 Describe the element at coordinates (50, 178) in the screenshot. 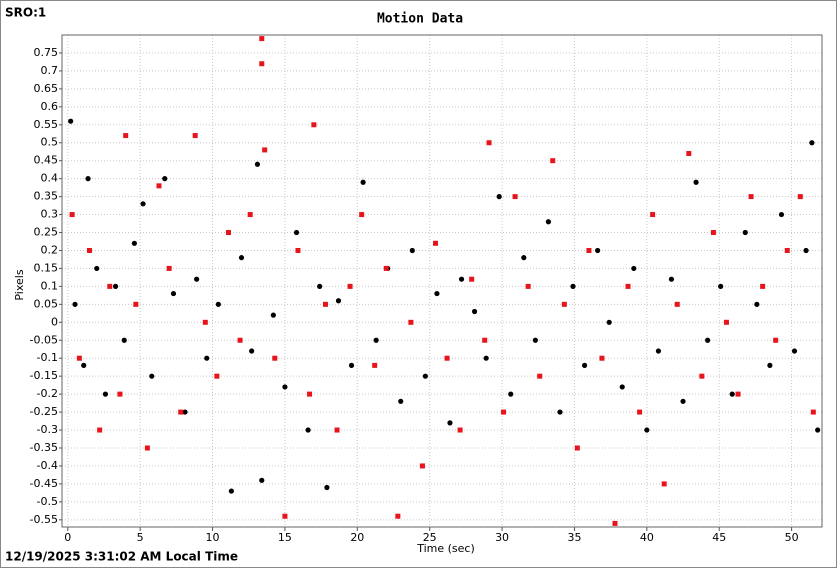

I see `y-tick-label: 0.4` at that location.